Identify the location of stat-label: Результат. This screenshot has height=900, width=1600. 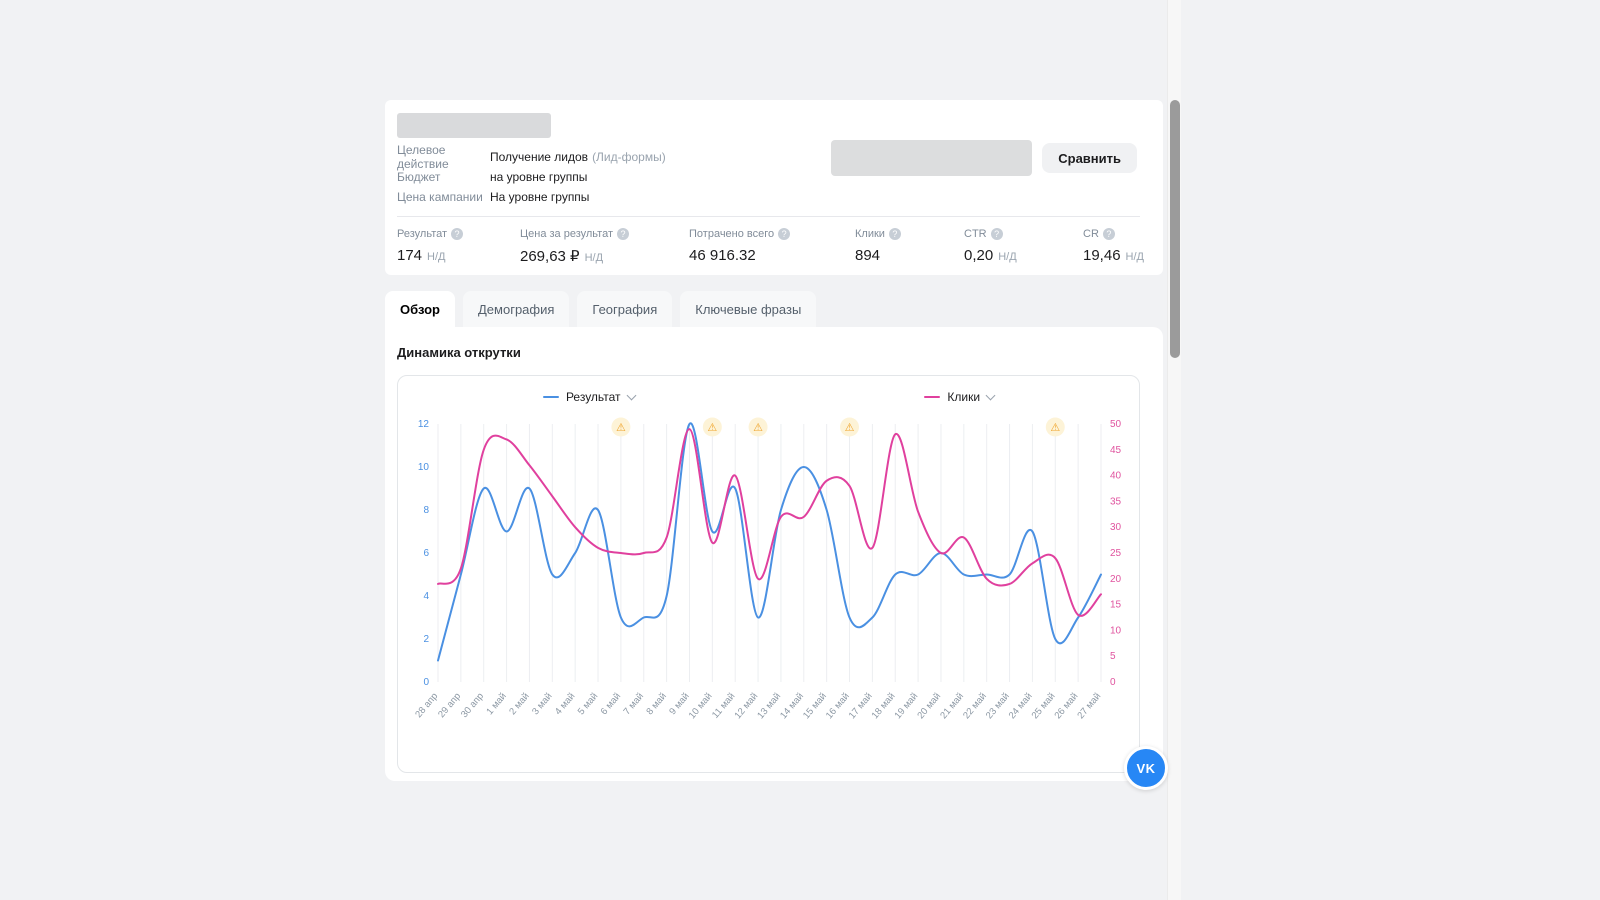
(422, 234).